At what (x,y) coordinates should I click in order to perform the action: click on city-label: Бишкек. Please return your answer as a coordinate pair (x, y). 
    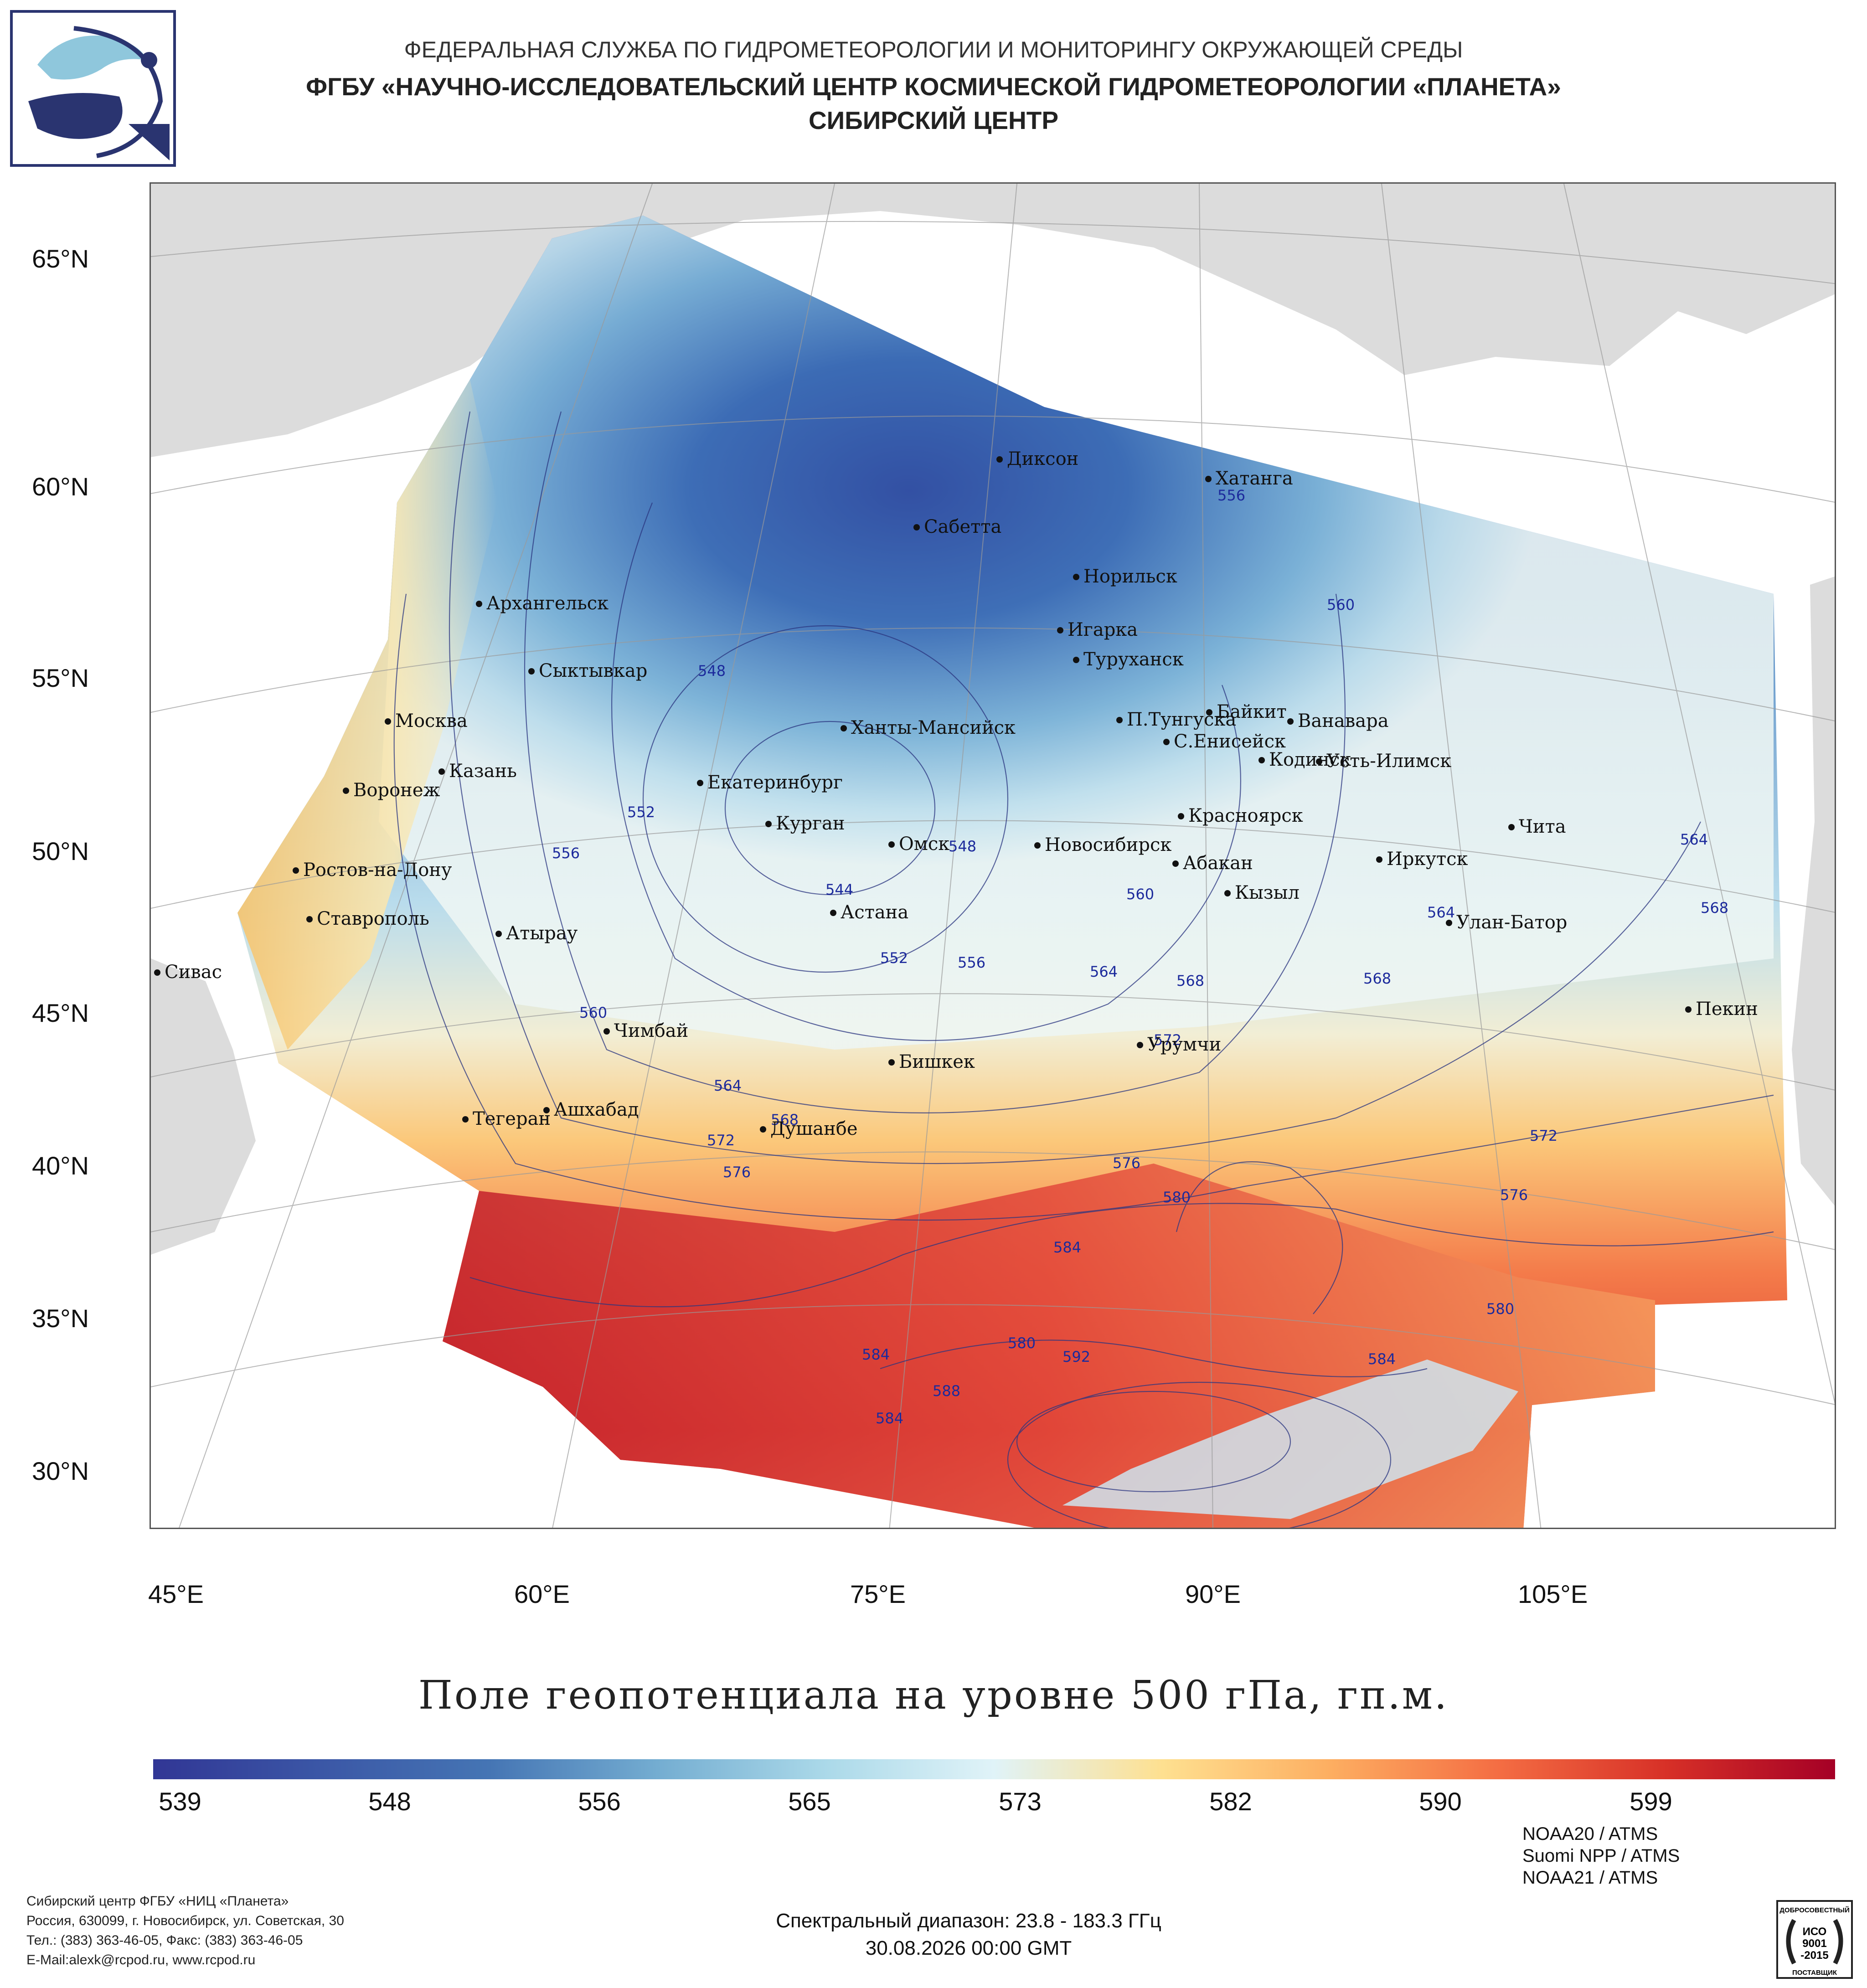
    Looking at the image, I should click on (937, 1061).